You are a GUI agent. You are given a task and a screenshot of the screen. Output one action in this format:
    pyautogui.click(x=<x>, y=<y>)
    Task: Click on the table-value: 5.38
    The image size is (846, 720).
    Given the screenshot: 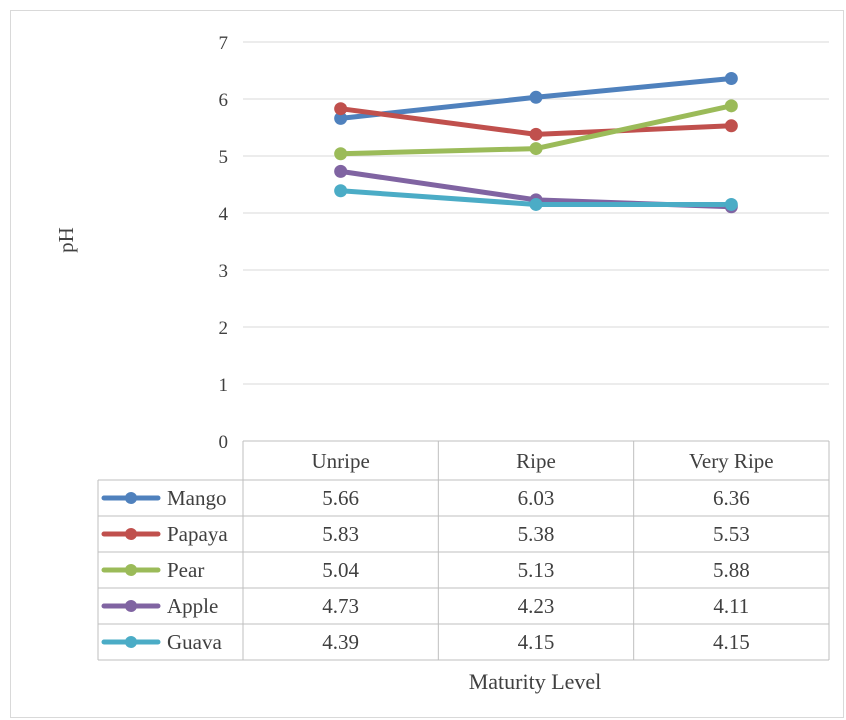 What is the action you would take?
    pyautogui.click(x=536, y=534)
    